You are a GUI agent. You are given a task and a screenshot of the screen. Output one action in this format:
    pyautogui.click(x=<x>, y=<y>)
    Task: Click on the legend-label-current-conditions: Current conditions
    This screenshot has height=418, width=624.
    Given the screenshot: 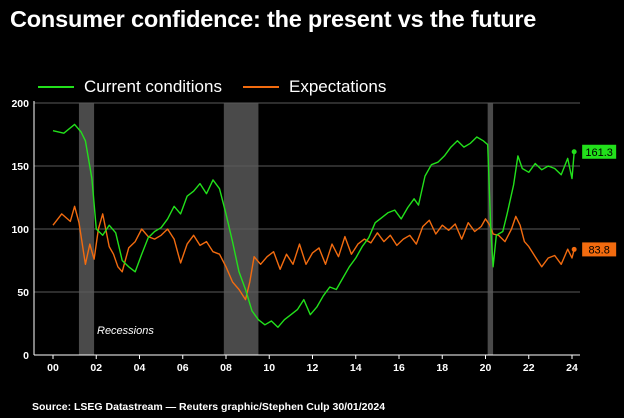 What is the action you would take?
    pyautogui.click(x=153, y=86)
    